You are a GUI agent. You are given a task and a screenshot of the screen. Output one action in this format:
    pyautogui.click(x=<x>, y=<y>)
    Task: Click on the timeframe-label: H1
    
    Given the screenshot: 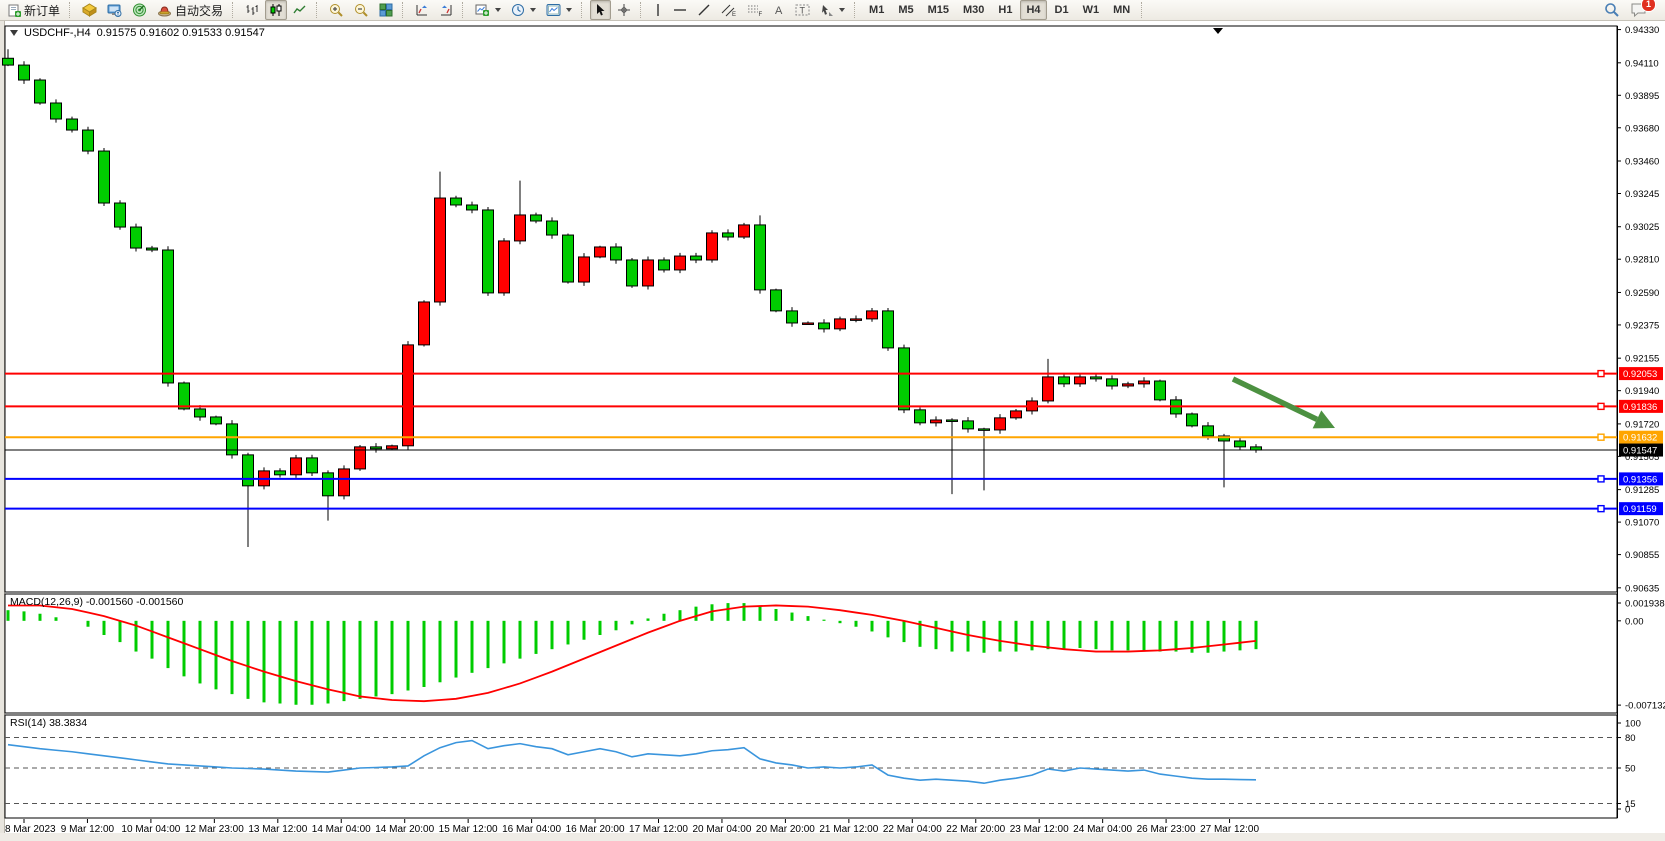 What is the action you would take?
    pyautogui.click(x=1005, y=10)
    